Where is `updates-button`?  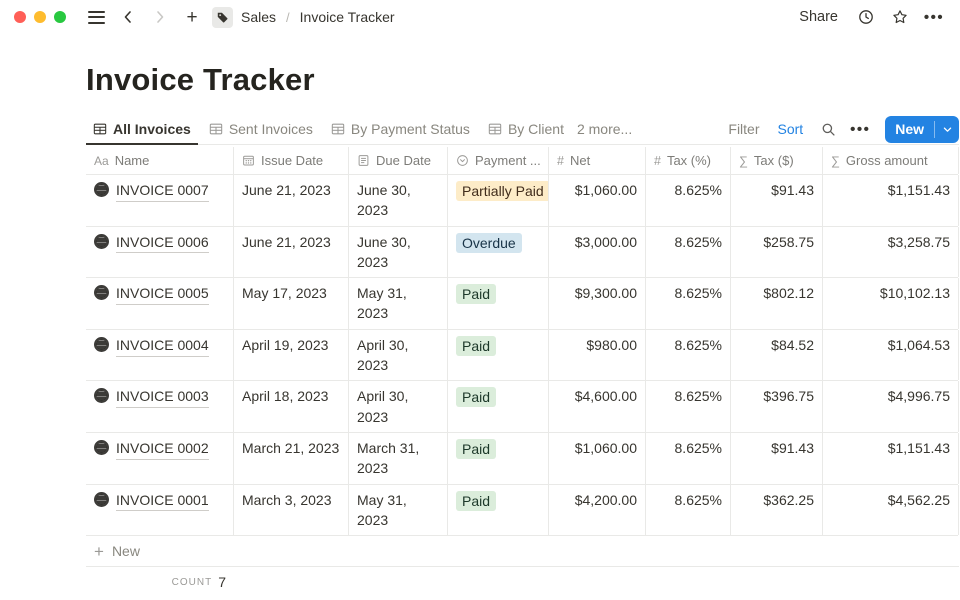
updates-button is located at coordinates (866, 17).